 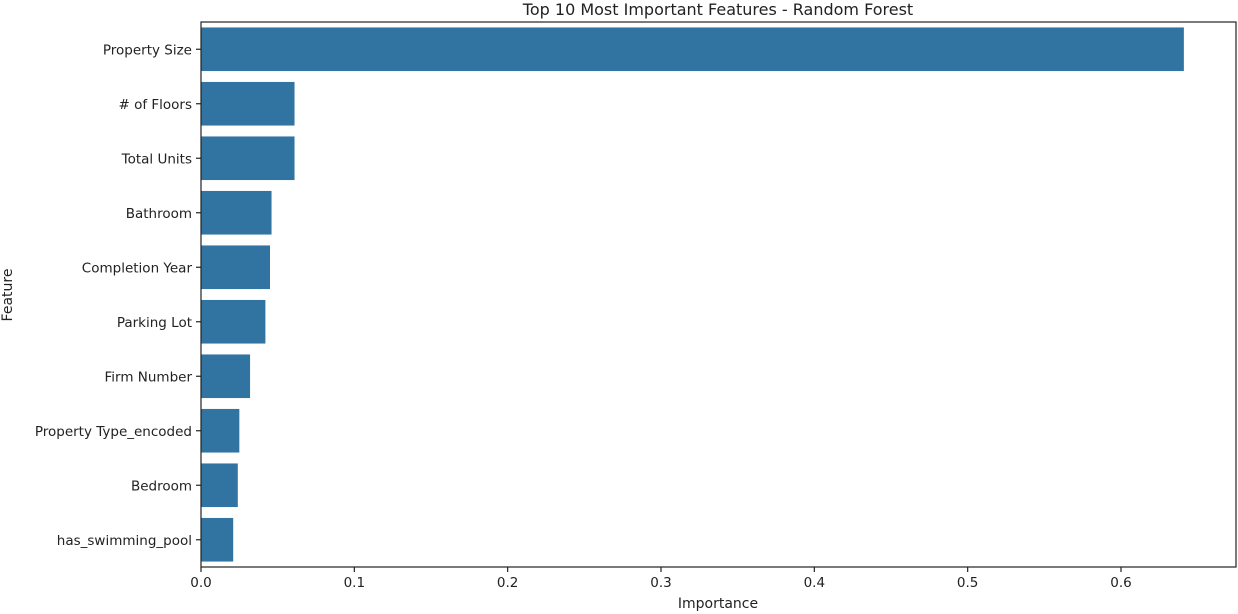 What do you see at coordinates (8, 295) in the screenshot?
I see `y-axis-label: Feature` at bounding box center [8, 295].